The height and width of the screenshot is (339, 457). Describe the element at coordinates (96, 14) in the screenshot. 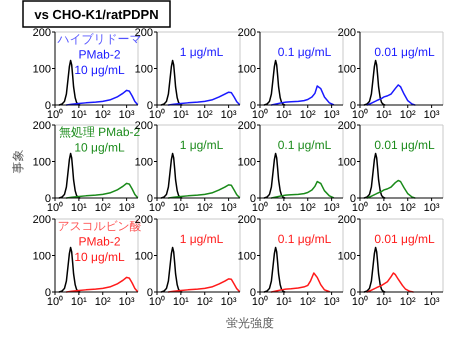

I see `chart-title: vs CHO-K1/ratPDPN` at that location.